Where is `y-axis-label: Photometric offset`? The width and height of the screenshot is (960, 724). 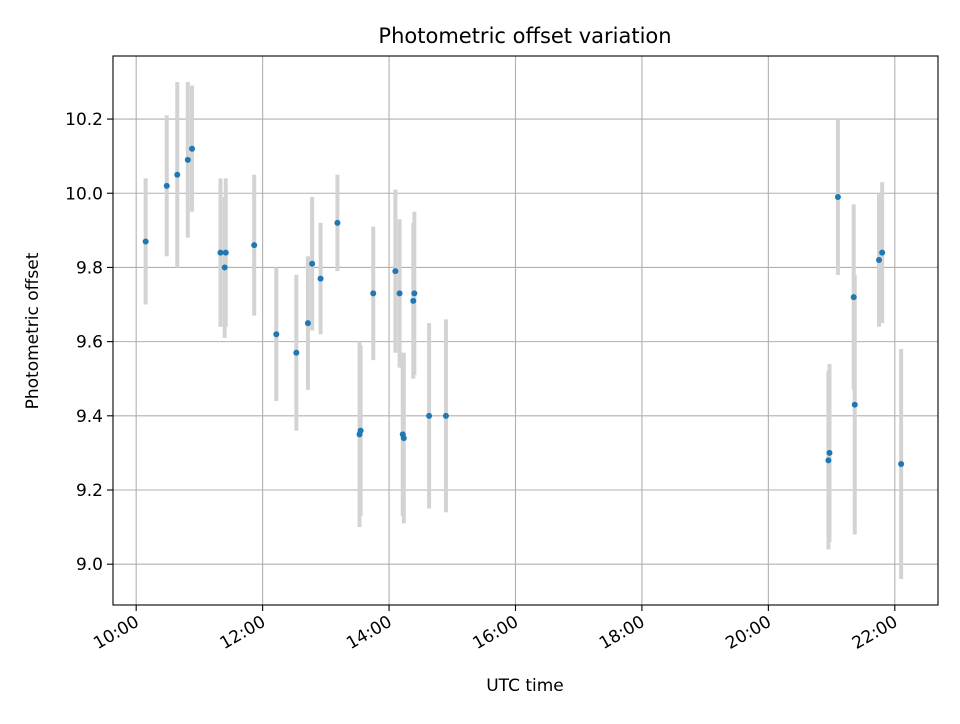
y-axis-label: Photometric offset is located at coordinates (33, 330).